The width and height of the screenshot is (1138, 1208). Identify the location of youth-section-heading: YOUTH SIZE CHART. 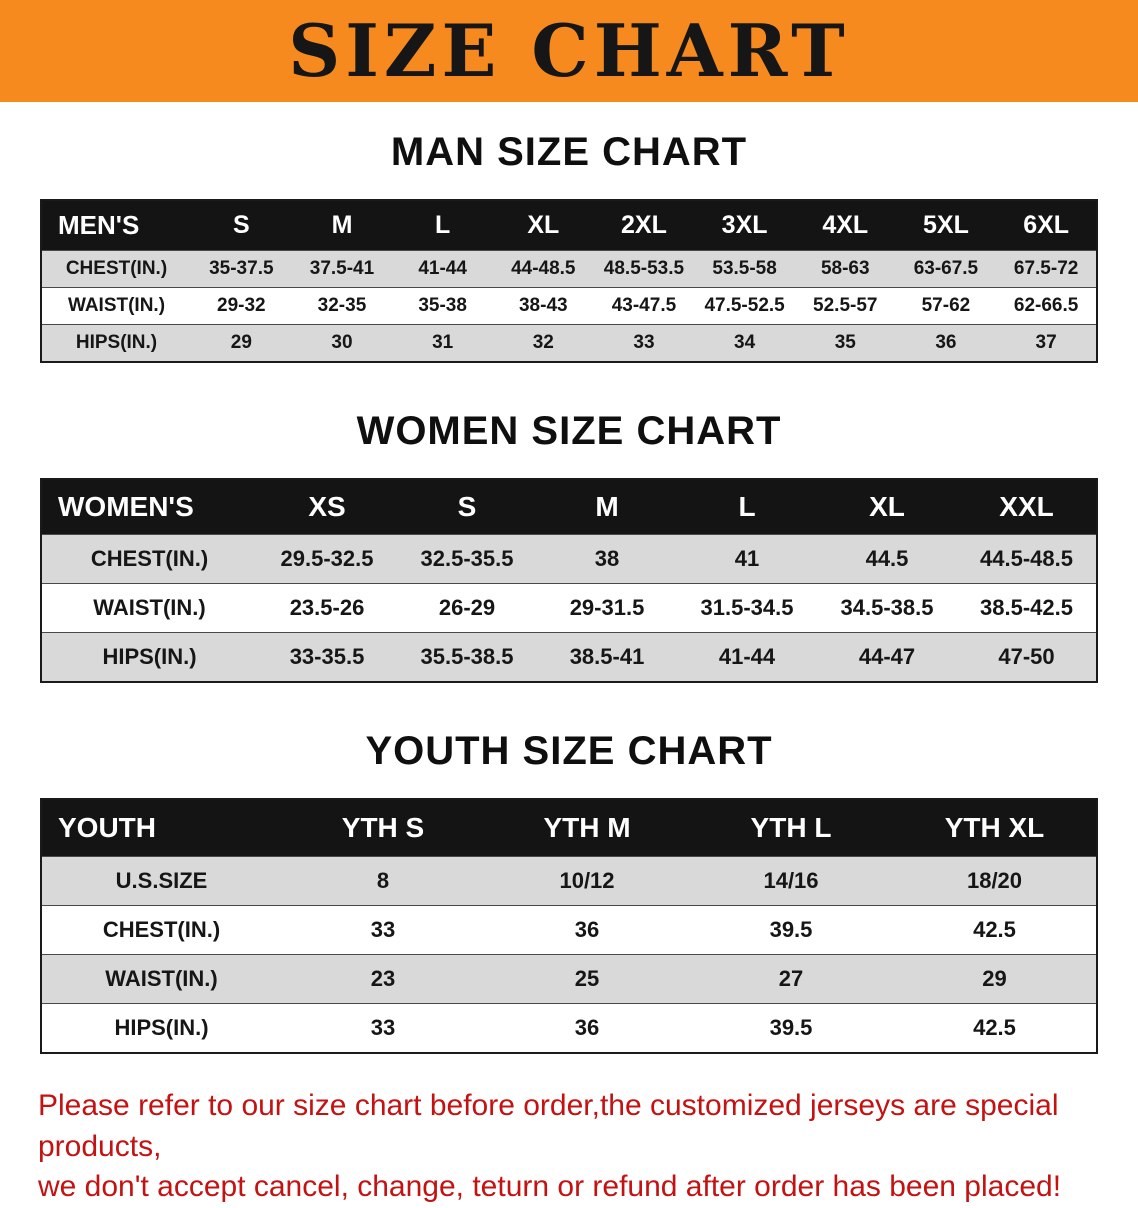
(569, 751).